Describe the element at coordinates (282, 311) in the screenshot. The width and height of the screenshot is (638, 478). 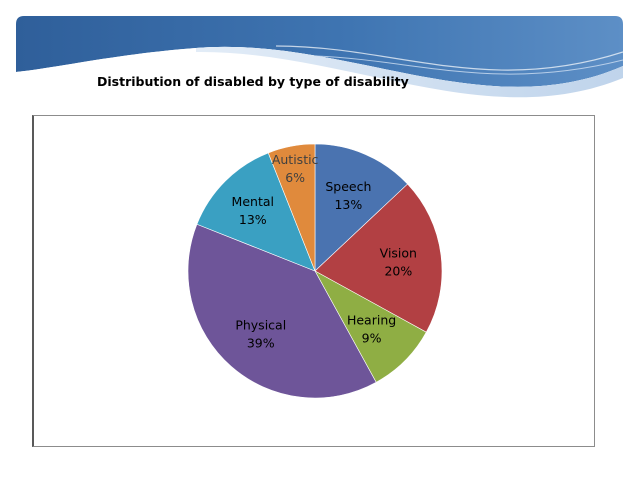
I see `pie-slice-physical` at that location.